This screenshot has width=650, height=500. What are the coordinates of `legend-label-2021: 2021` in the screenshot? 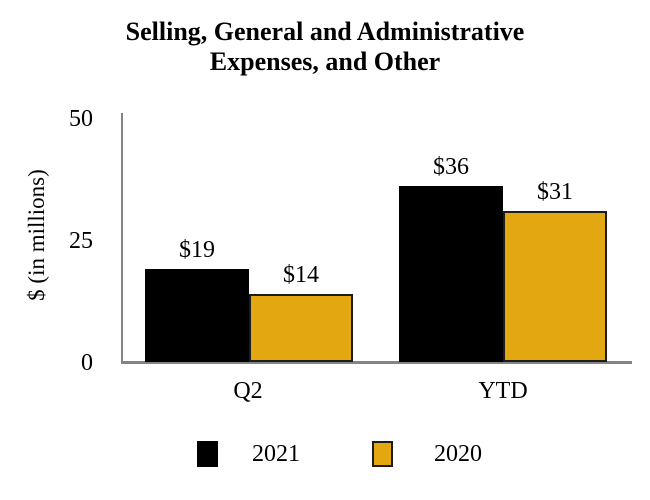 It's located at (276, 454).